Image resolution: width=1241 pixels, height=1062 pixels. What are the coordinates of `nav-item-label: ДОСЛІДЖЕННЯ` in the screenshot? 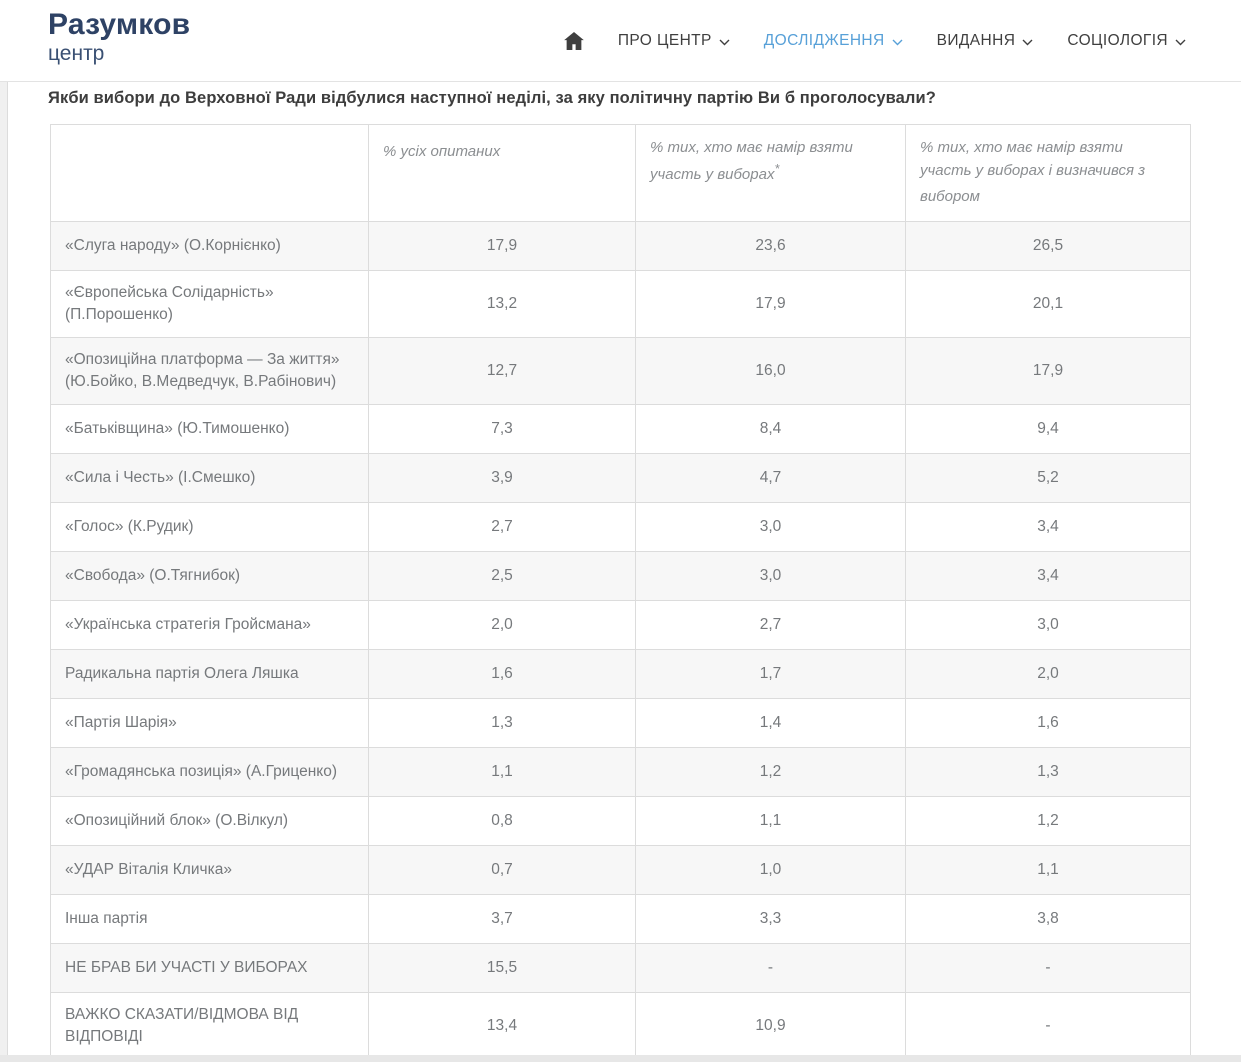 It's located at (824, 40).